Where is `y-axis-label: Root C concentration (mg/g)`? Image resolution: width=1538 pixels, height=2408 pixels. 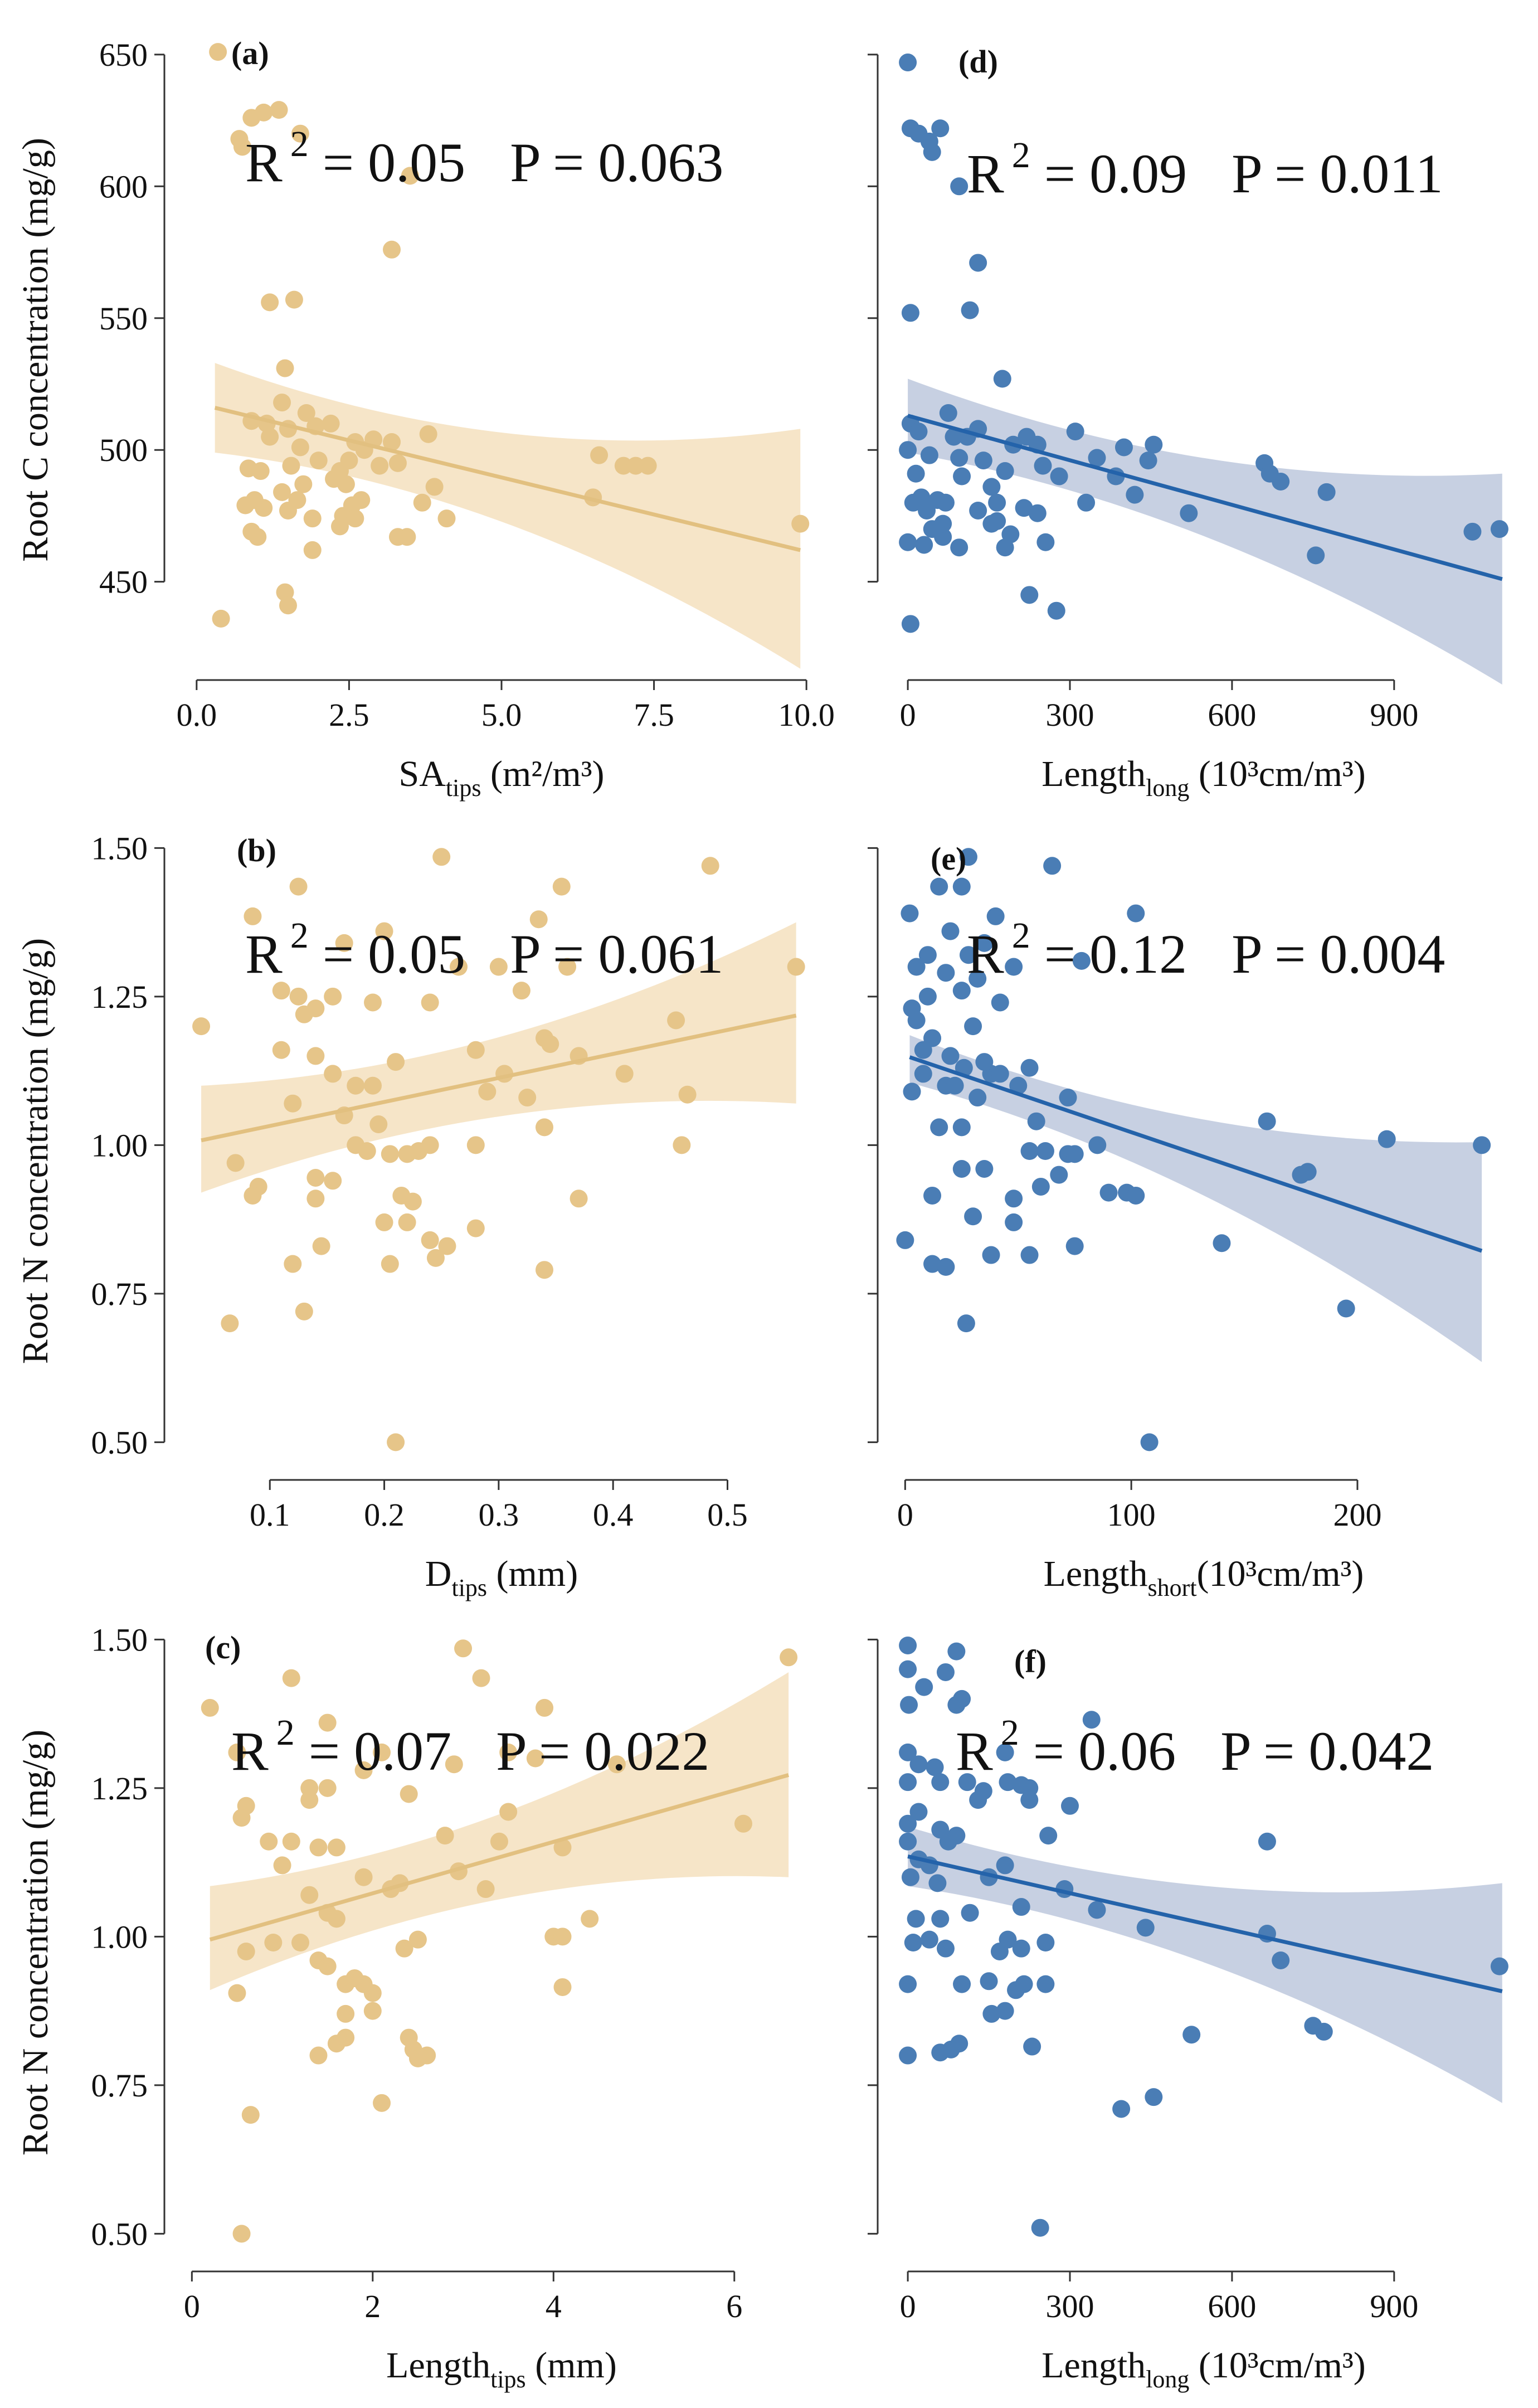
y-axis-label: Root C concentration (mg/g) is located at coordinates (35, 350).